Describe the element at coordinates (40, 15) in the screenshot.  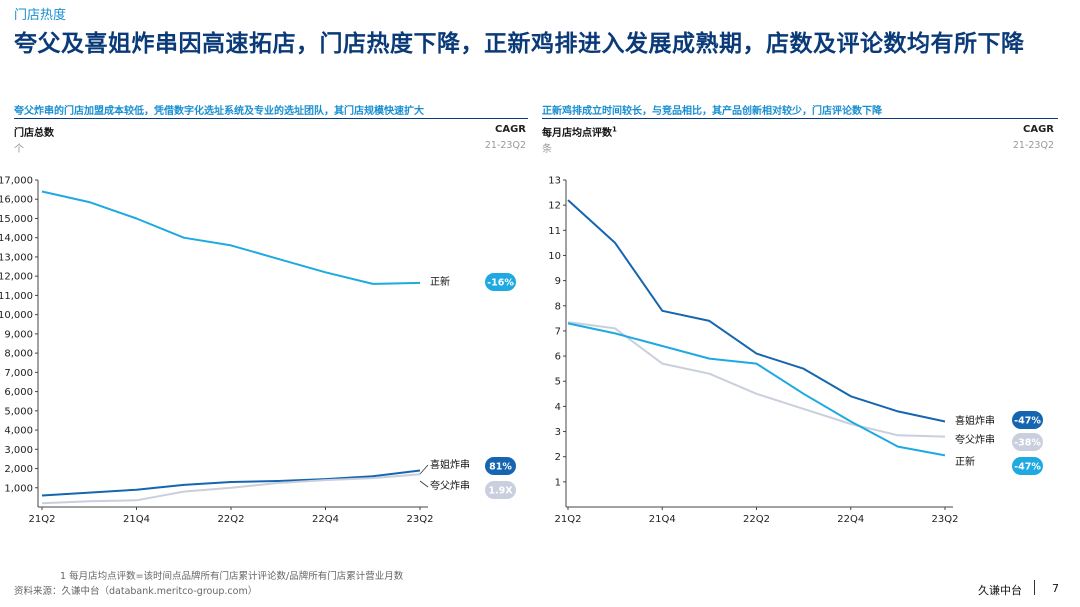
I see `section-tag: 门店热度` at that location.